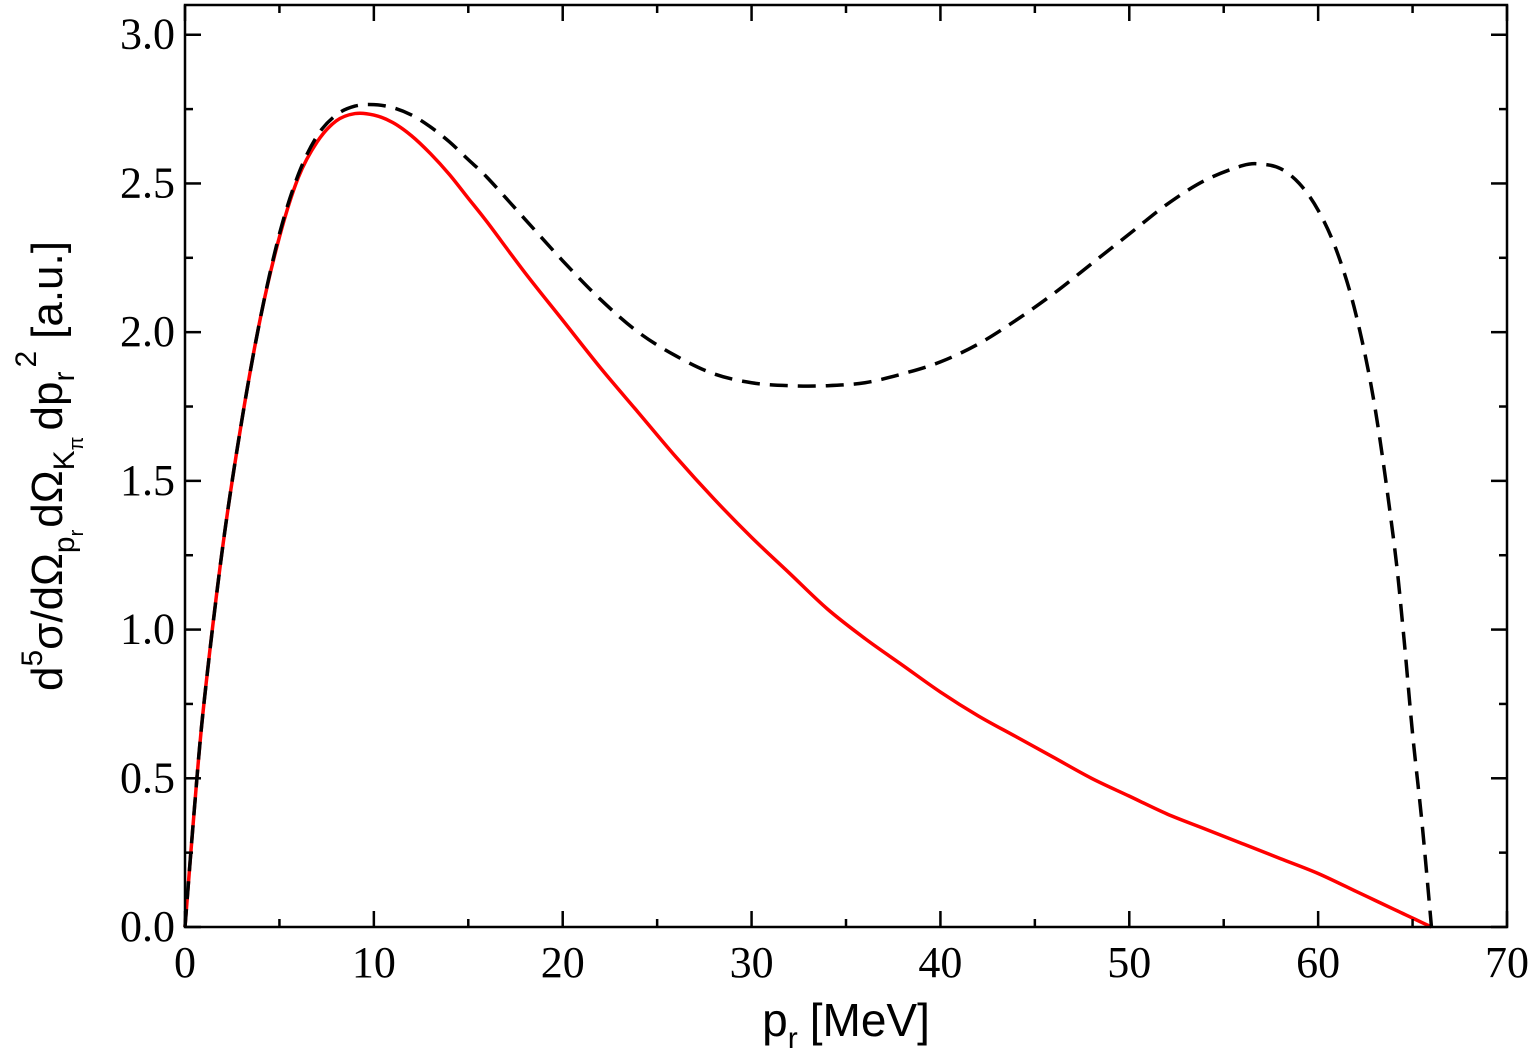  I want to click on x-tick-label: 40, so click(940, 962).